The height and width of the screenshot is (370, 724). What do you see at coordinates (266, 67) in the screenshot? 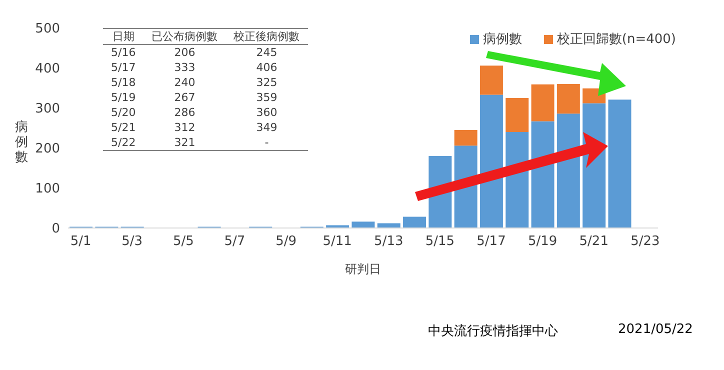
I see `annotation: 406` at bounding box center [266, 67].